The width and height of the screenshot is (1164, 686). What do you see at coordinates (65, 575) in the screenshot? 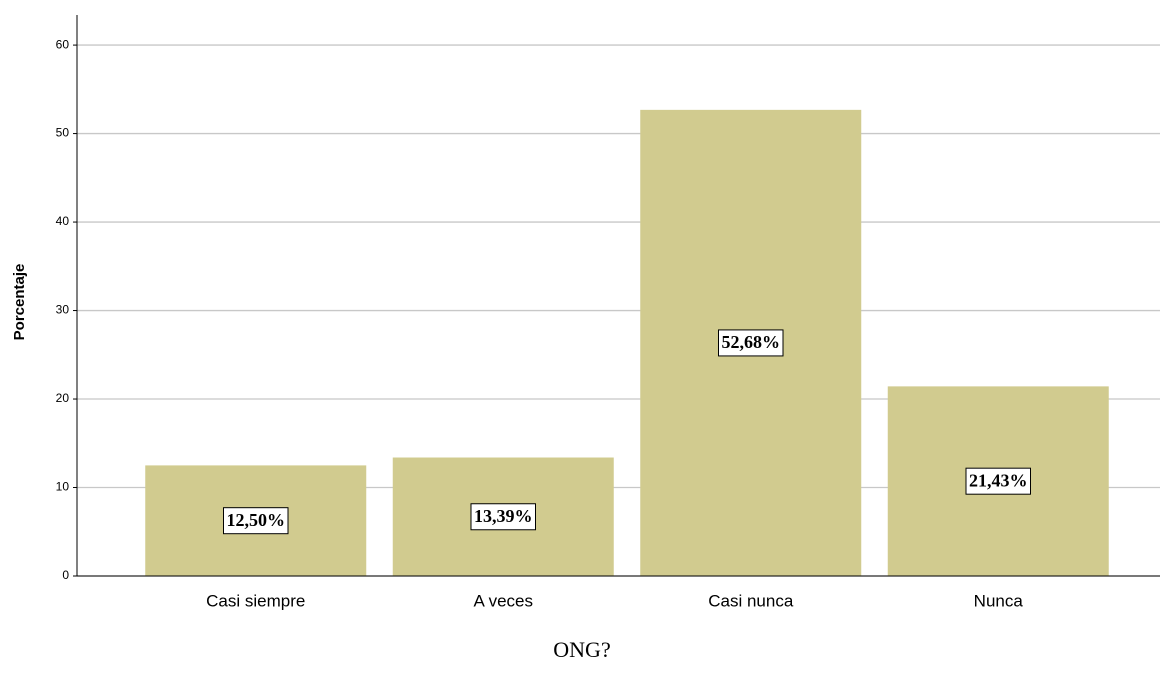
I see `y-tick-label: 0` at bounding box center [65, 575].